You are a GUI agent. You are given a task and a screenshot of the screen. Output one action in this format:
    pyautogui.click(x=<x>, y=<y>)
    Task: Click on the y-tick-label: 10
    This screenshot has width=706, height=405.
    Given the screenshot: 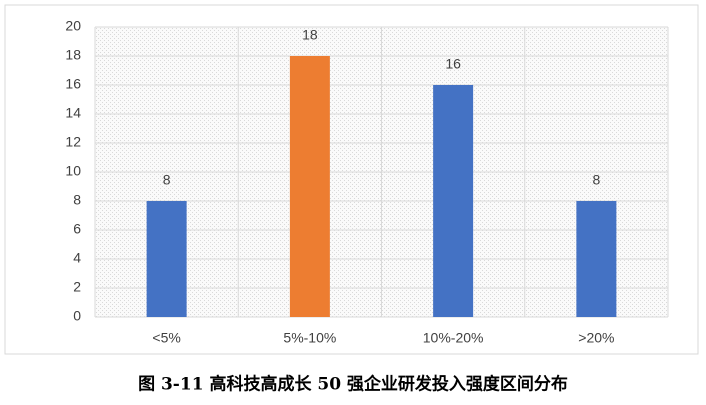 What is the action you would take?
    pyautogui.click(x=73, y=171)
    